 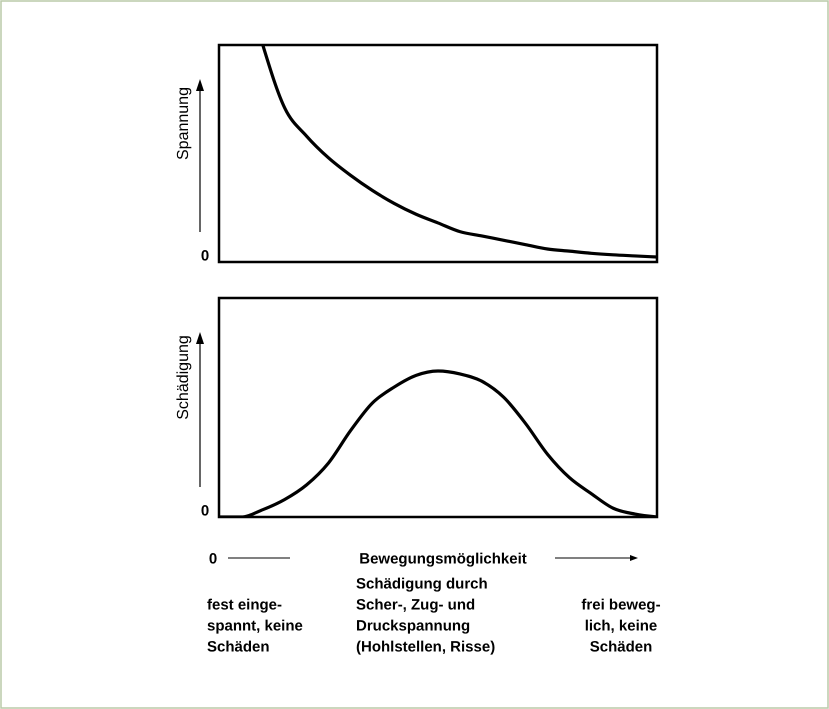 What do you see at coordinates (183, 377) in the screenshot?
I see `y-axis-title: Schädigung` at bounding box center [183, 377].